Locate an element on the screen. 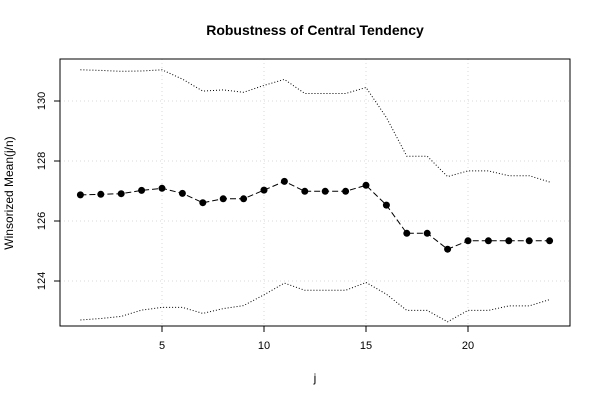  y-axis: 124 126 128 130 is located at coordinates (48, 191).